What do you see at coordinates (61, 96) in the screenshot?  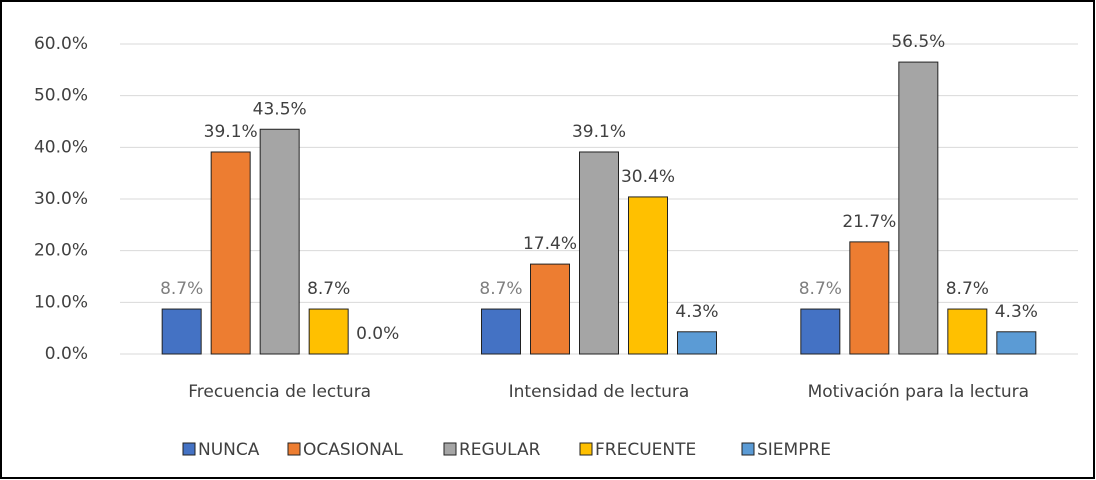 I see `y-tick-label: 50.0%` at bounding box center [61, 96].